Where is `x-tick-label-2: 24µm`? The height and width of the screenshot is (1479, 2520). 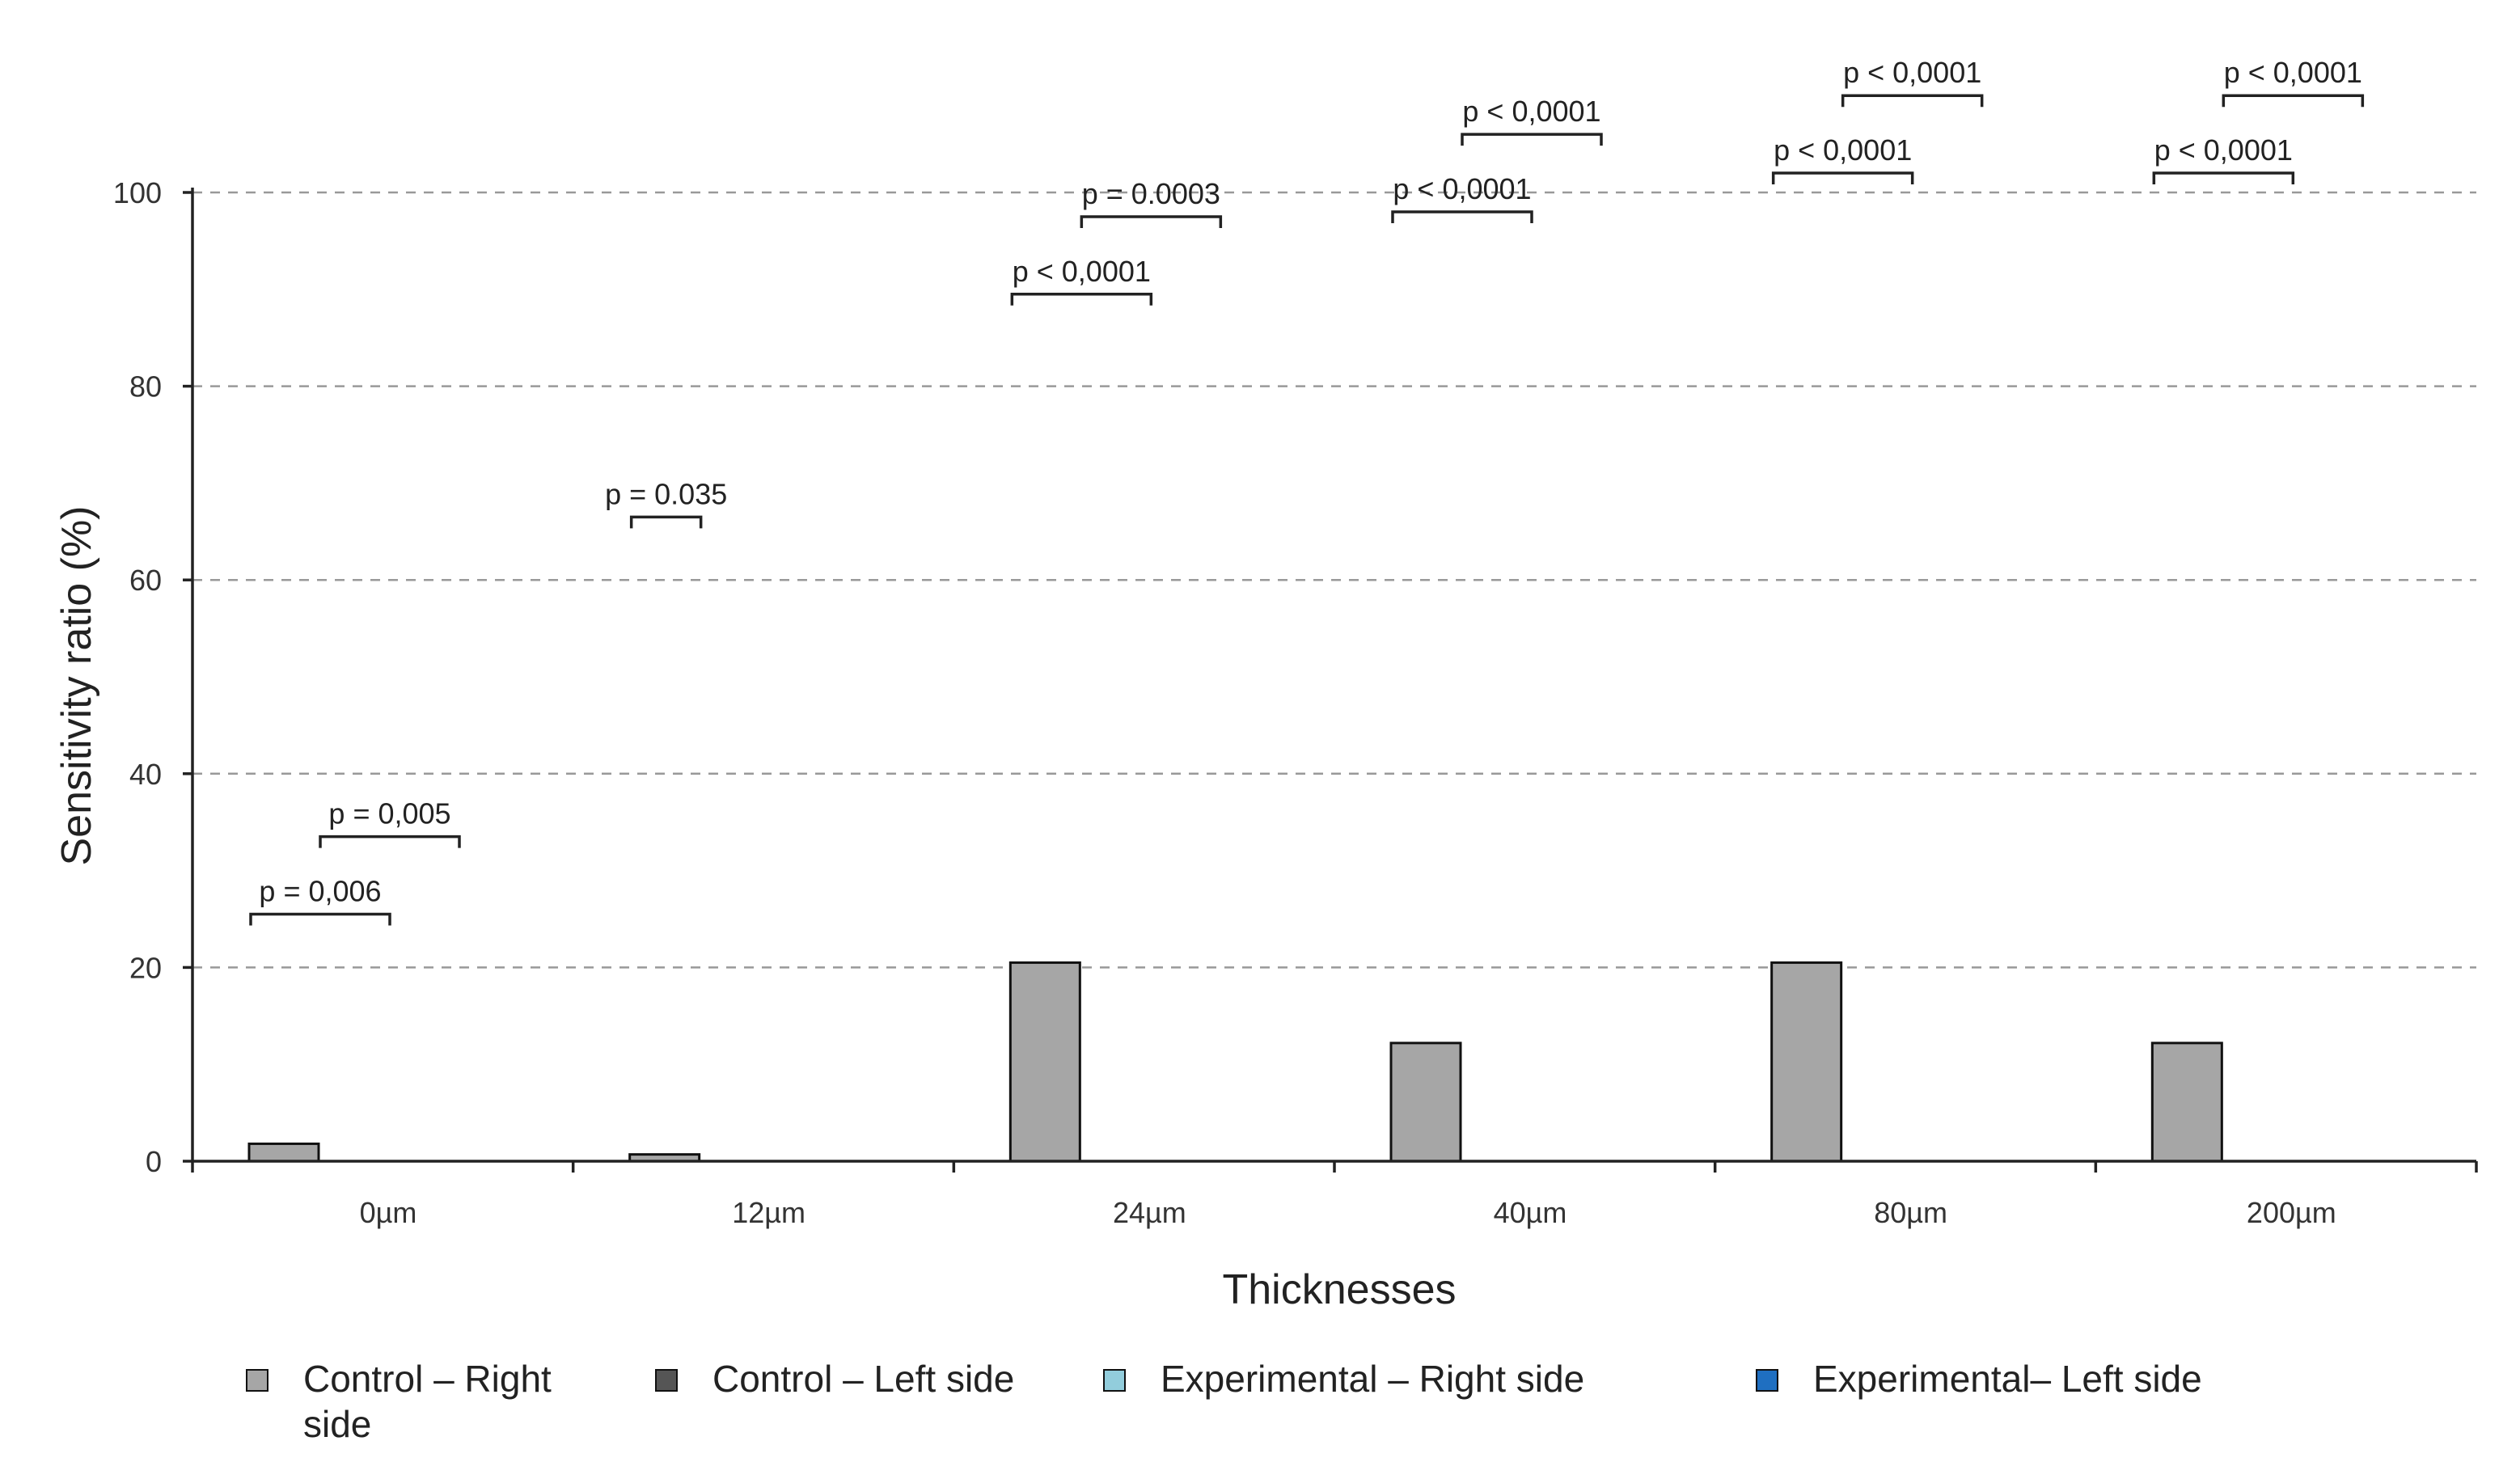
x-tick-label-2: 24µm is located at coordinates (1149, 1212).